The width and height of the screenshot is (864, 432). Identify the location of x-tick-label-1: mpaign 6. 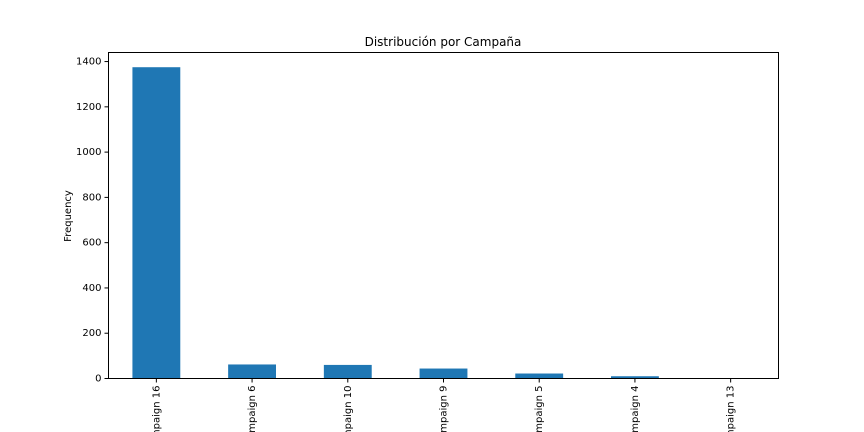
(252, 409).